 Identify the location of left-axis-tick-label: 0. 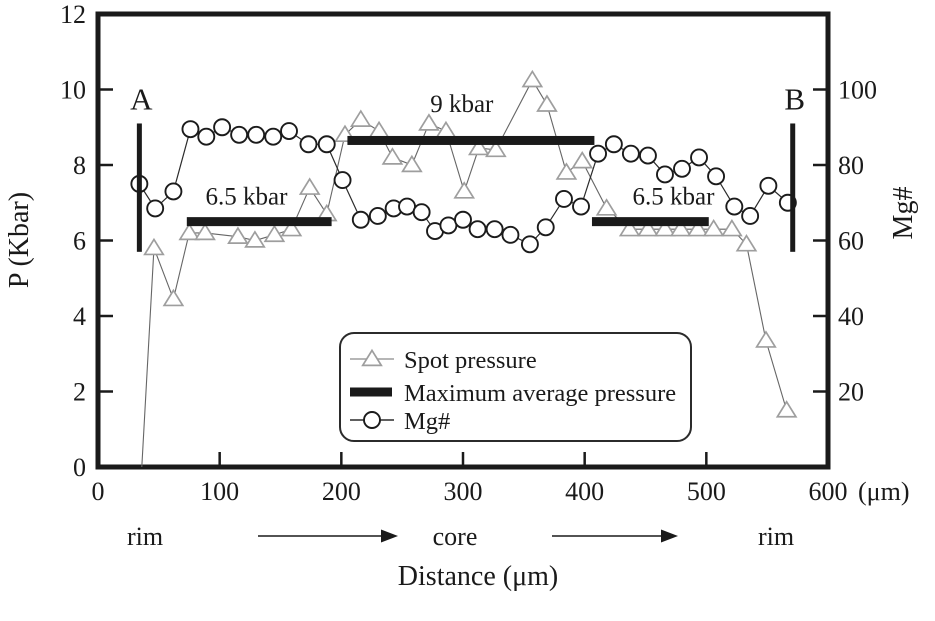
(79, 467).